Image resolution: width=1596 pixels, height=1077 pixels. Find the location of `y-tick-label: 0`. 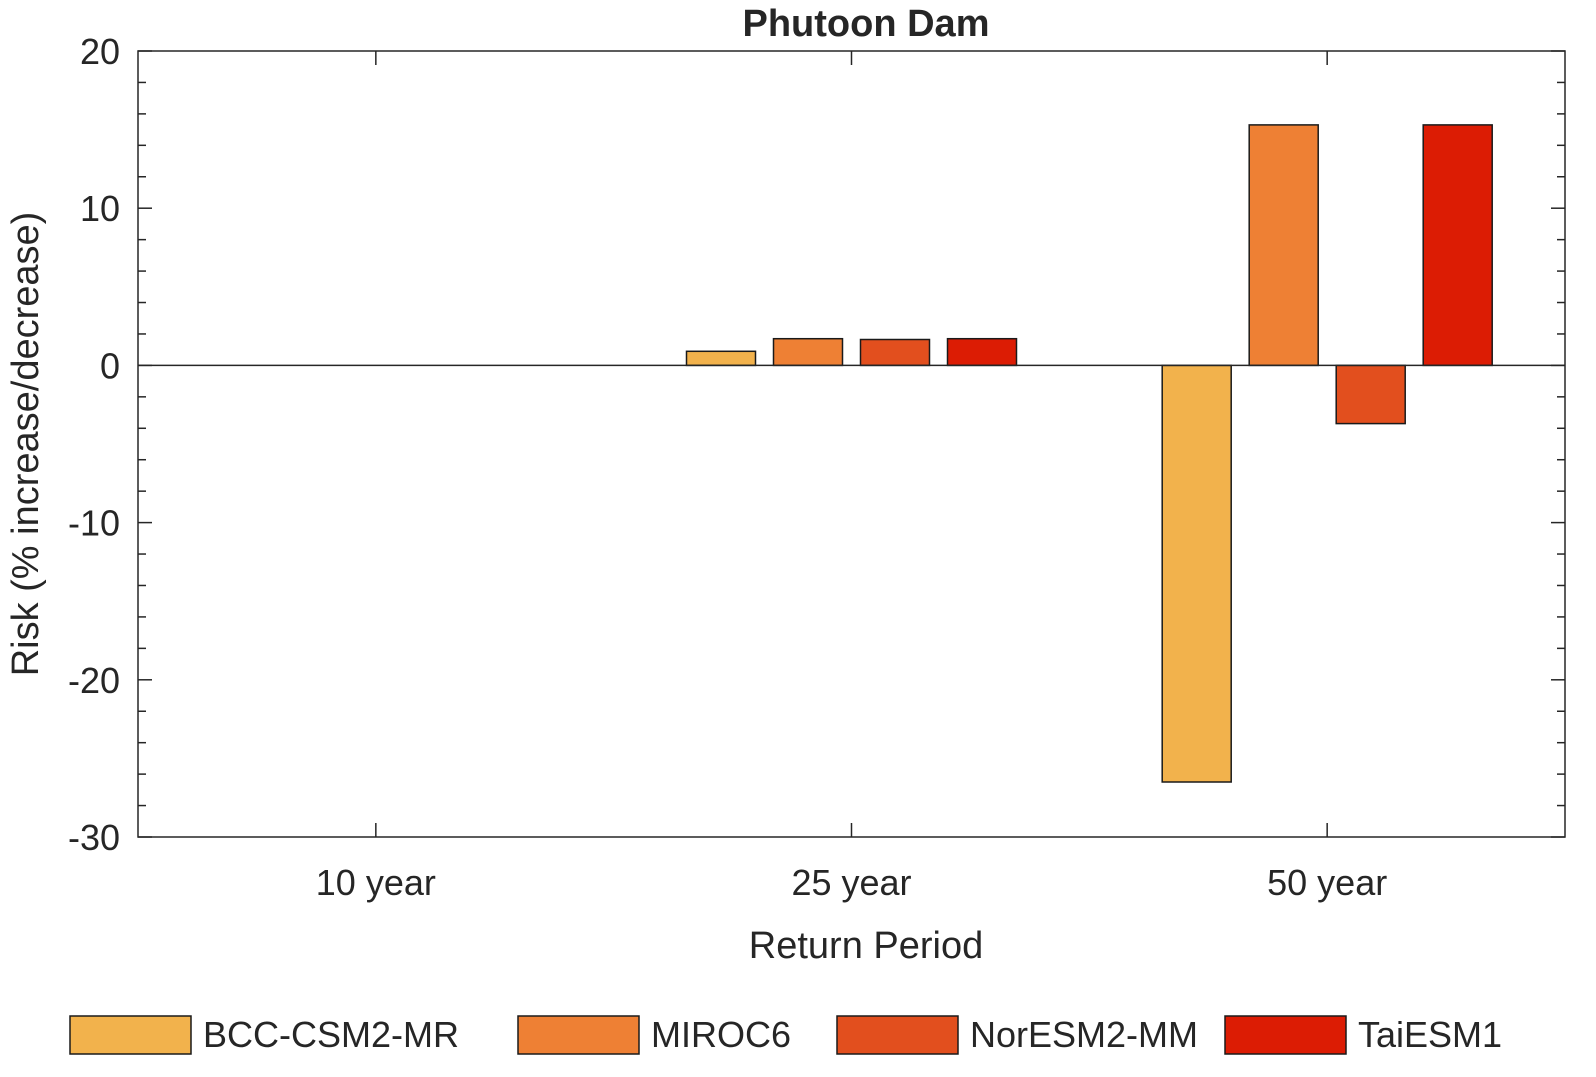

y-tick-label: 0 is located at coordinates (110, 365).